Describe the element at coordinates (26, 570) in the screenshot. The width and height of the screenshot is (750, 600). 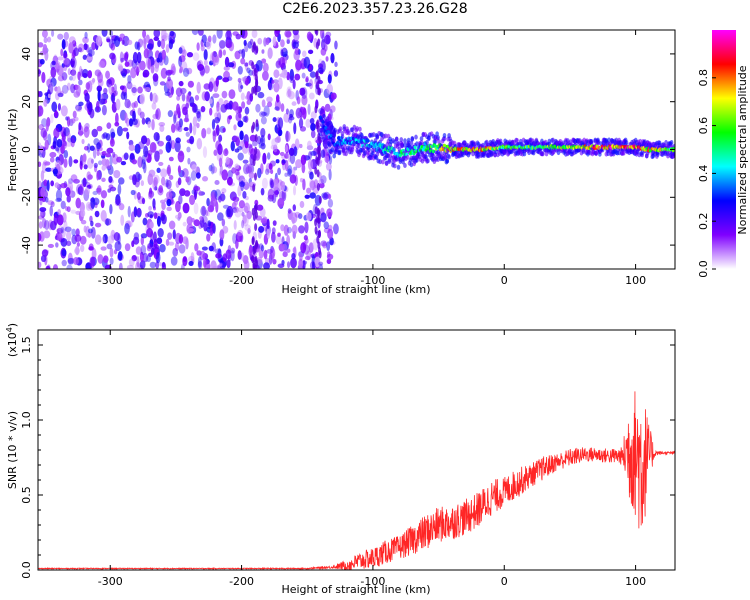
I see `snr-y-tick-label: 0.0` at that location.